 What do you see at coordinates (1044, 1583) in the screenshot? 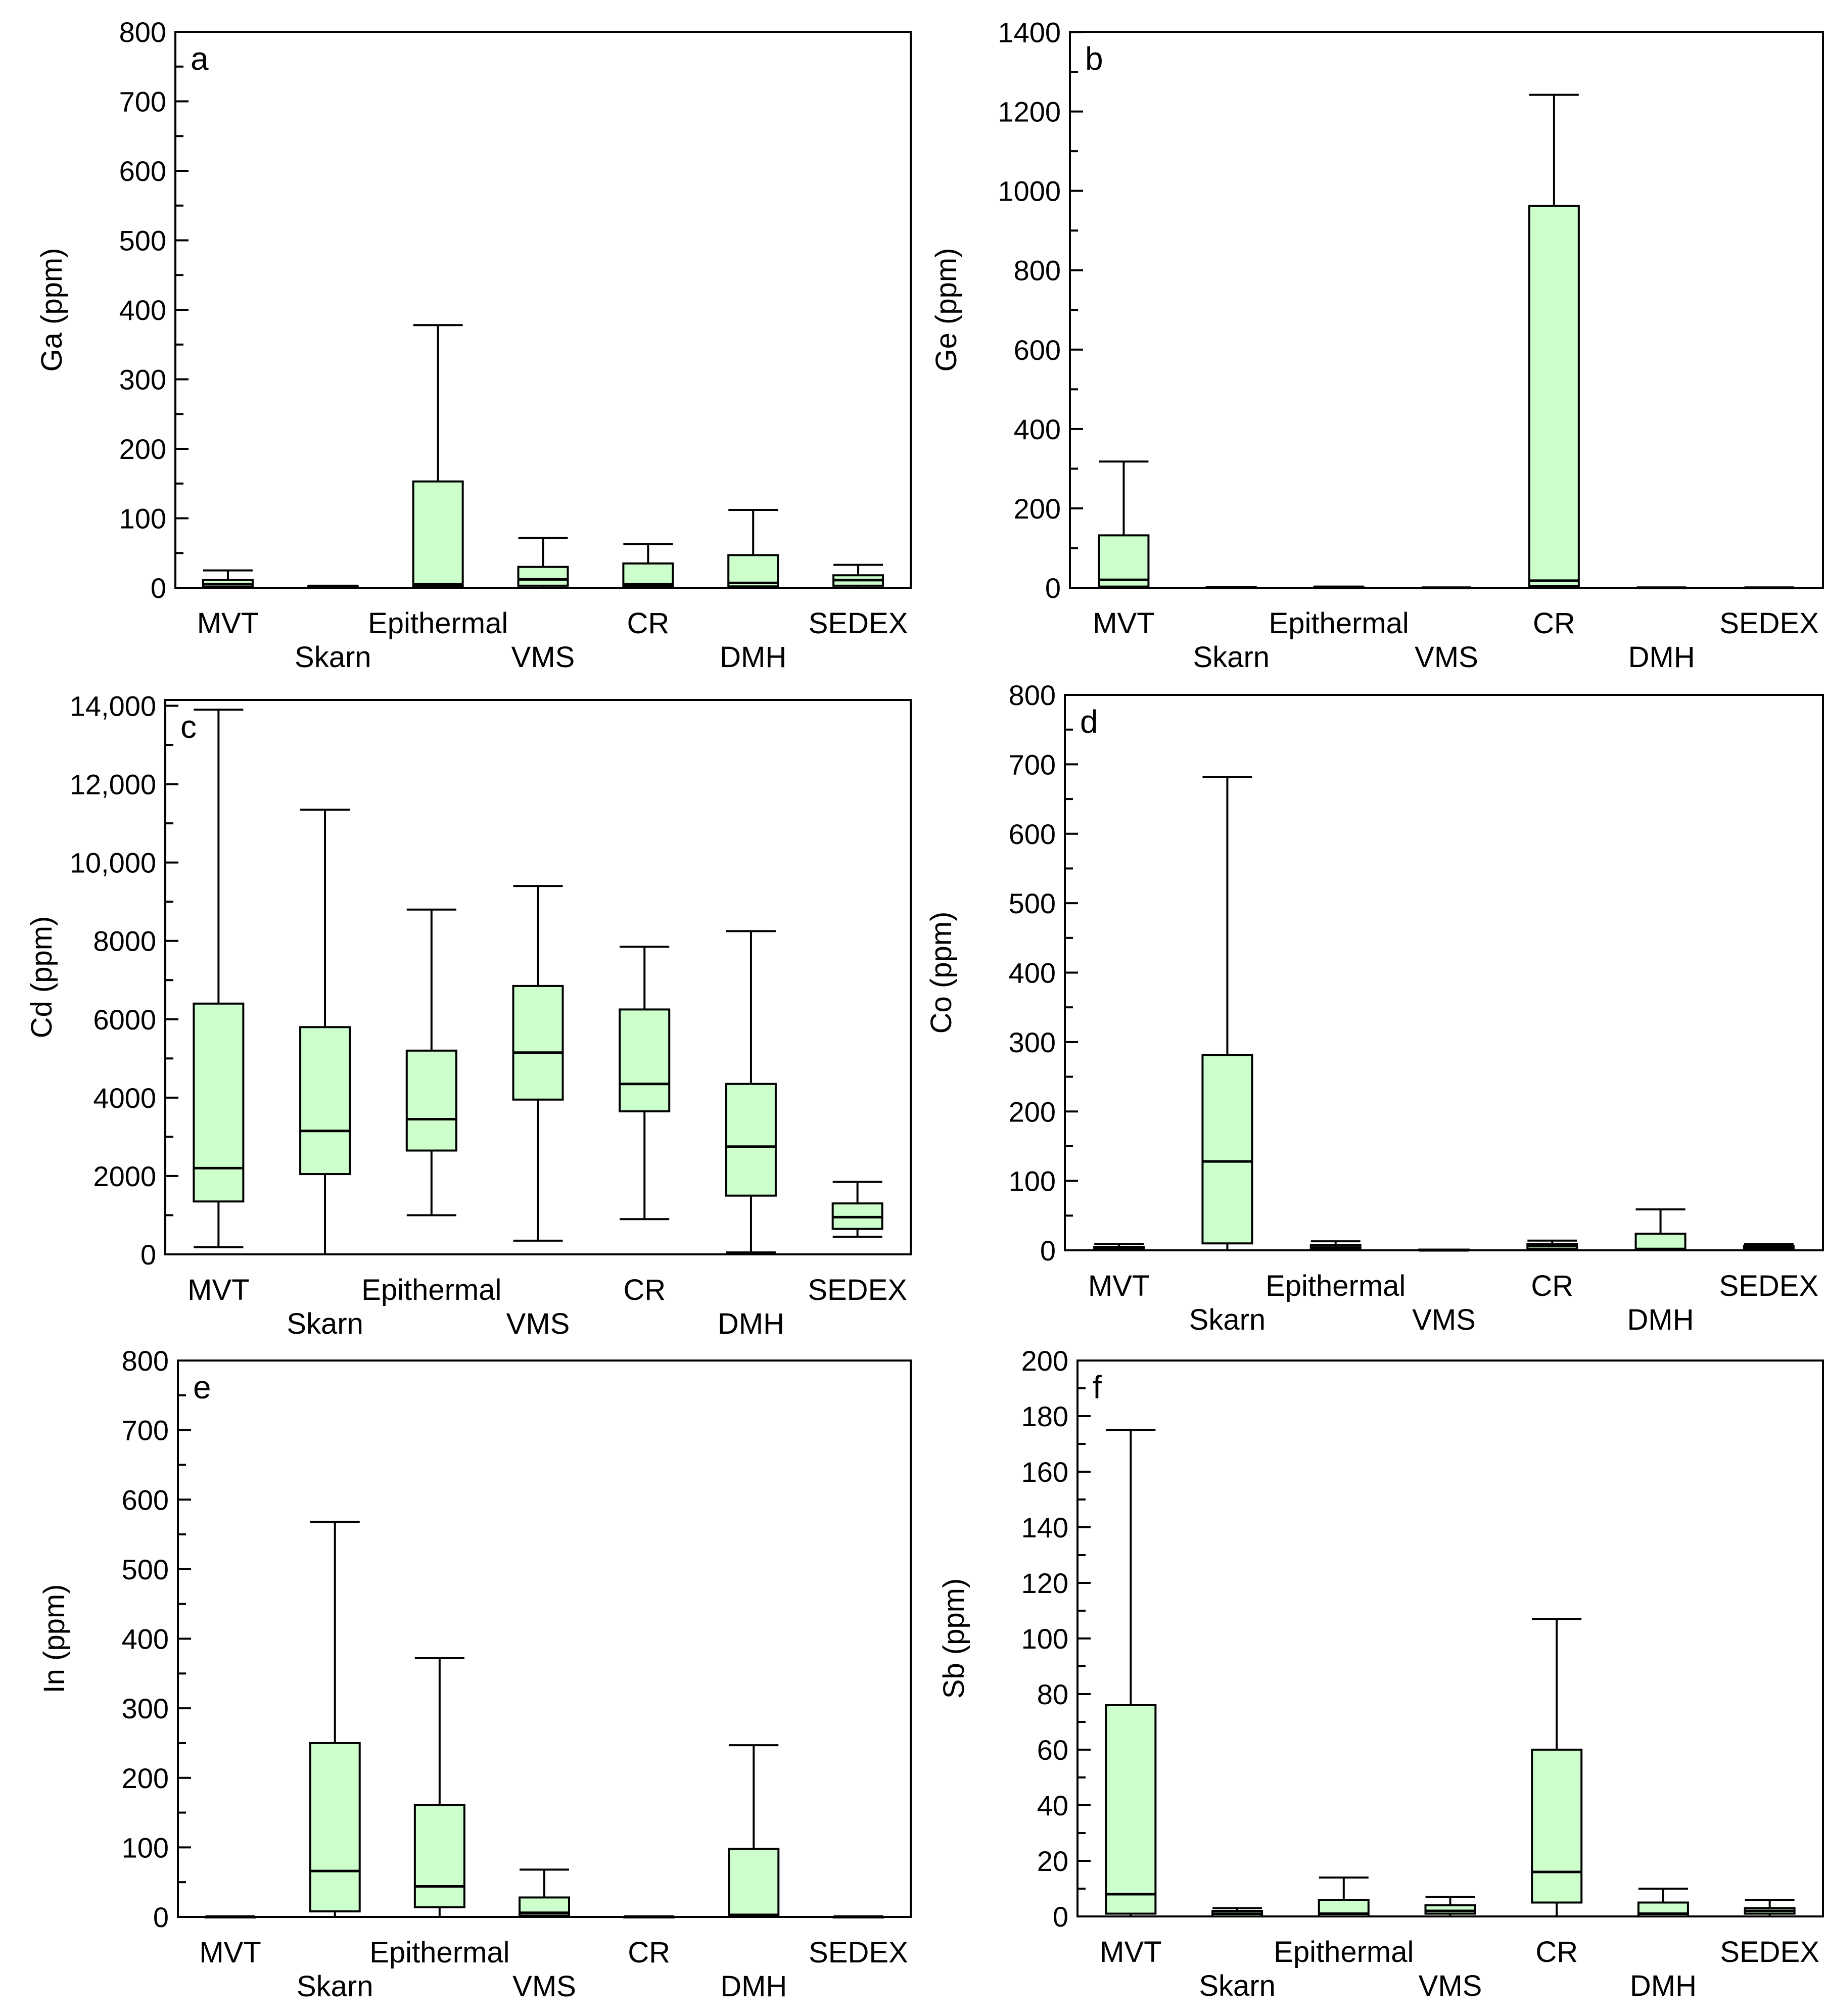
I see `y-tick-label: 120` at bounding box center [1044, 1583].